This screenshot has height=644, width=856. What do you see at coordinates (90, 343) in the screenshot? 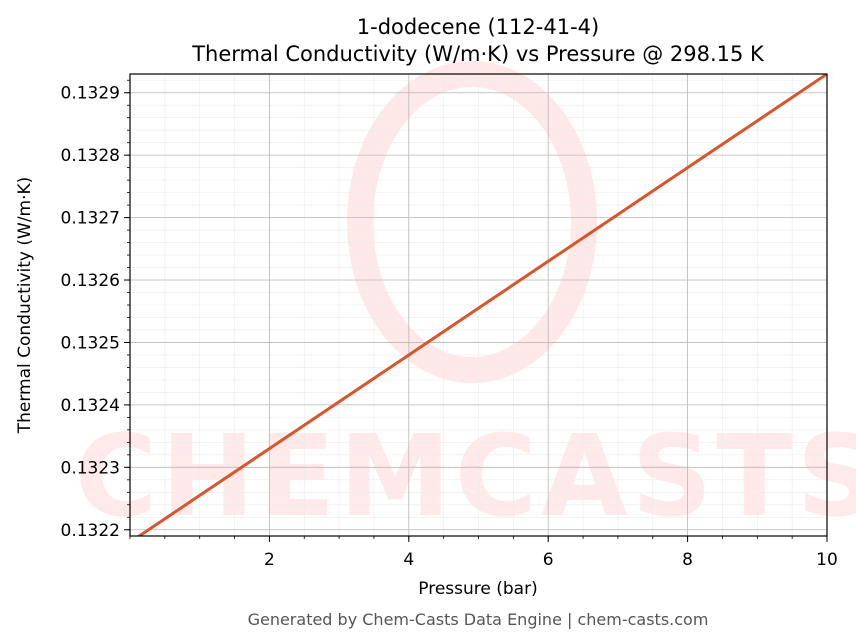
I see `y-tick-label: 0.1325` at bounding box center [90, 343].